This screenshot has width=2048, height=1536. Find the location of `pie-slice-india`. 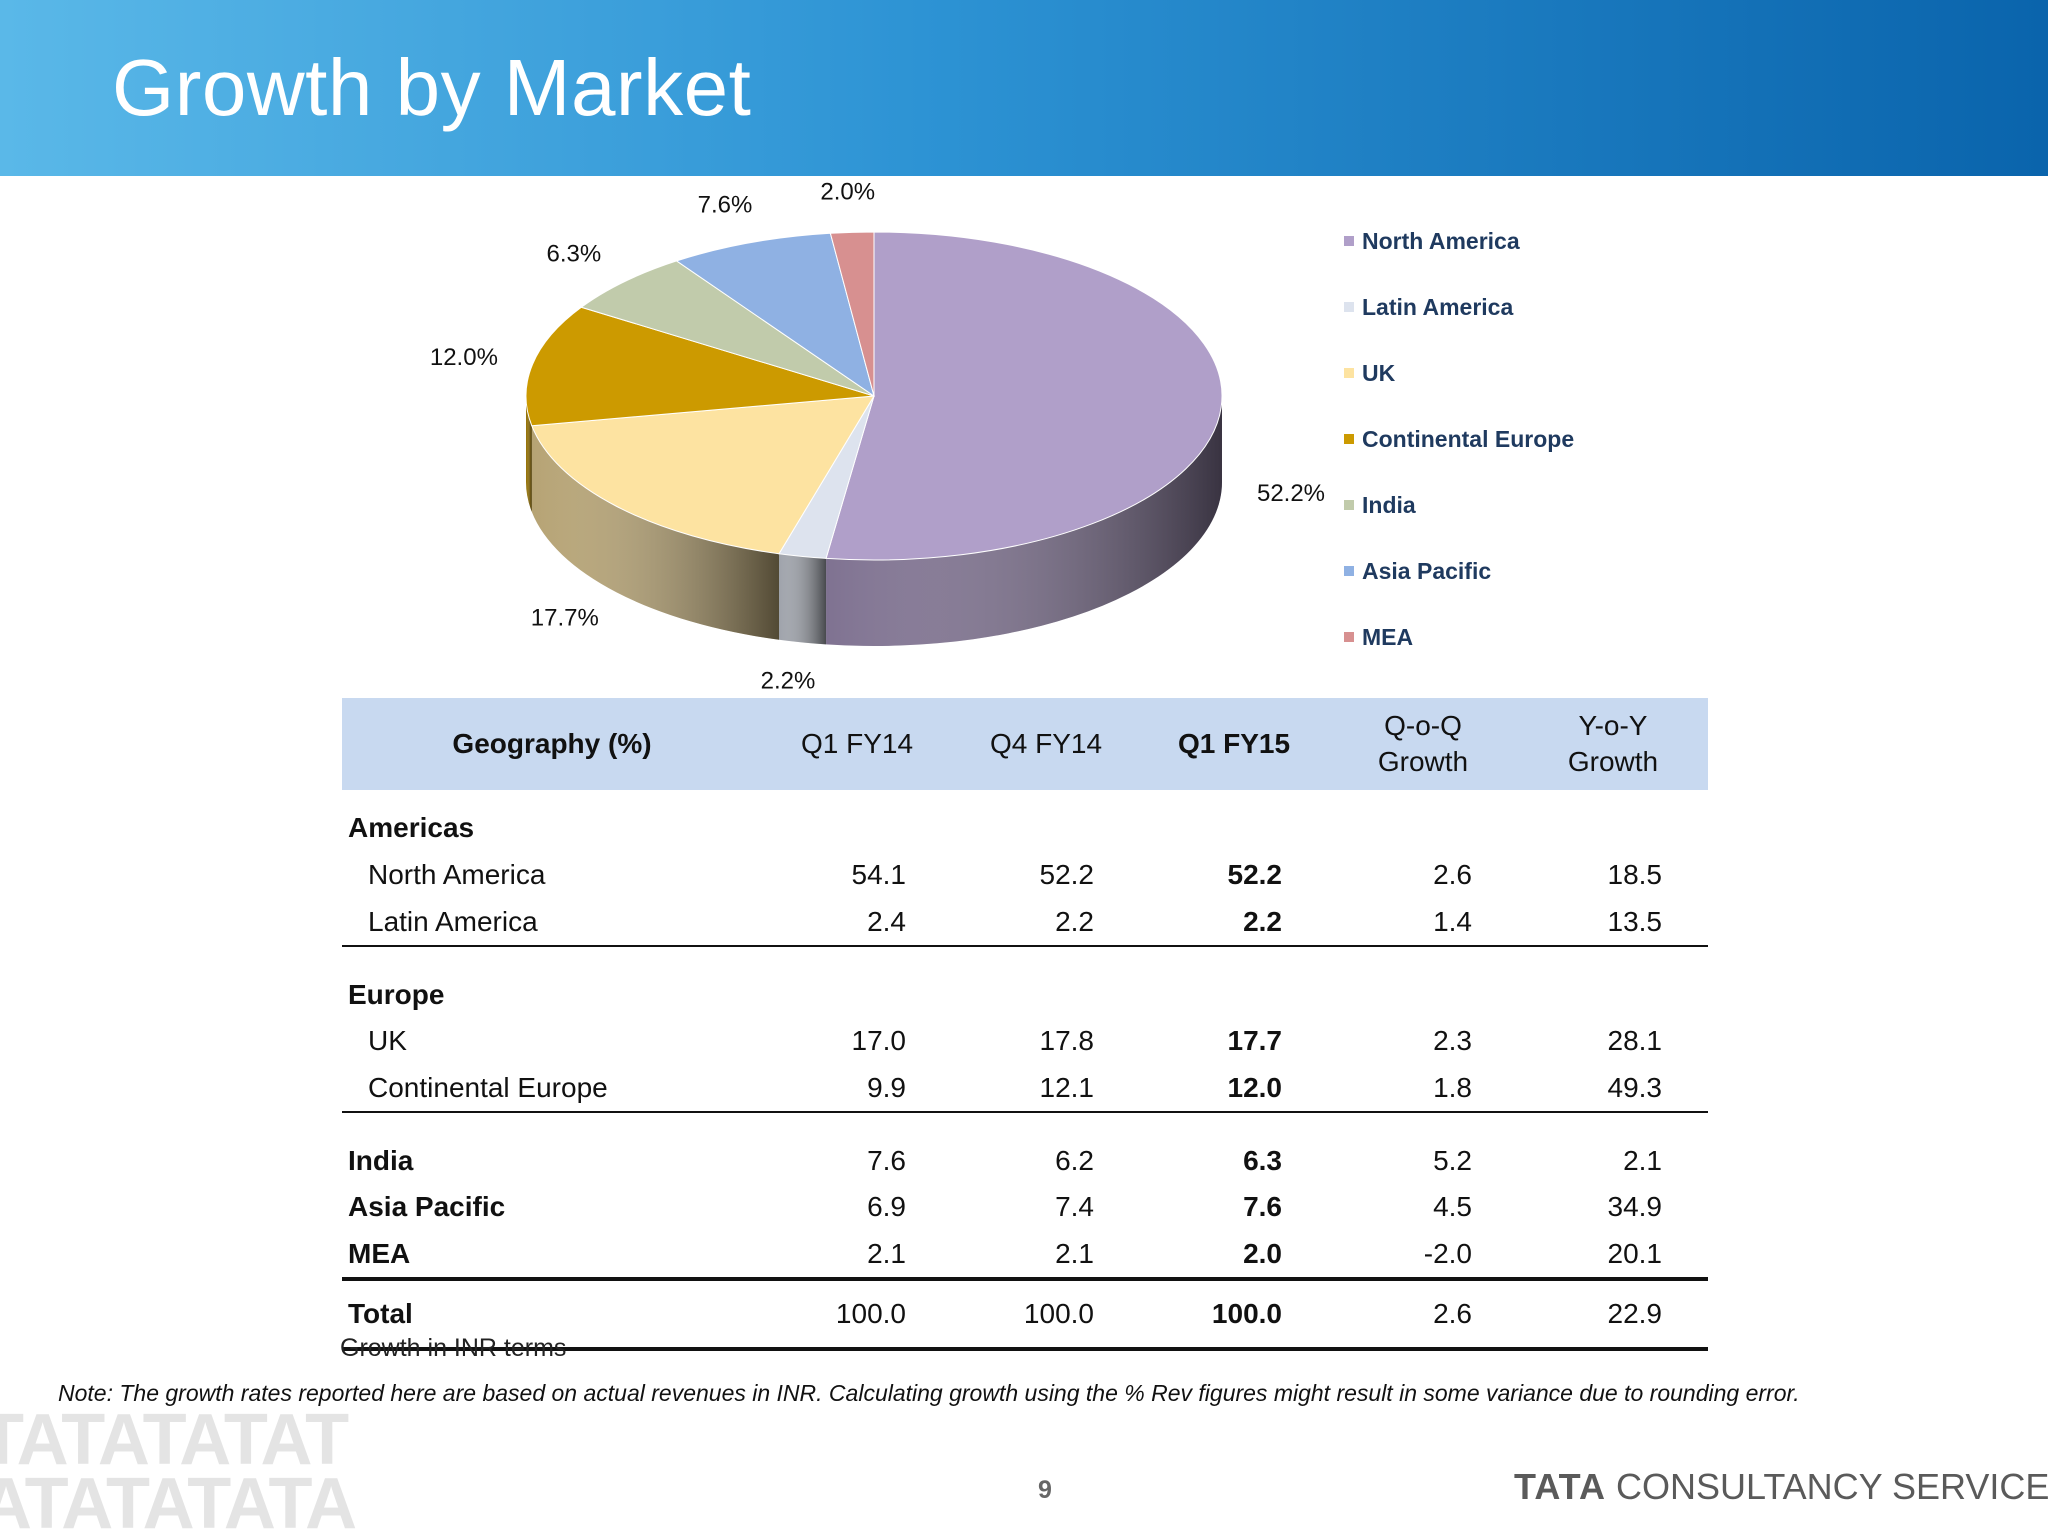

pie-slice-india is located at coordinates (727, 328).